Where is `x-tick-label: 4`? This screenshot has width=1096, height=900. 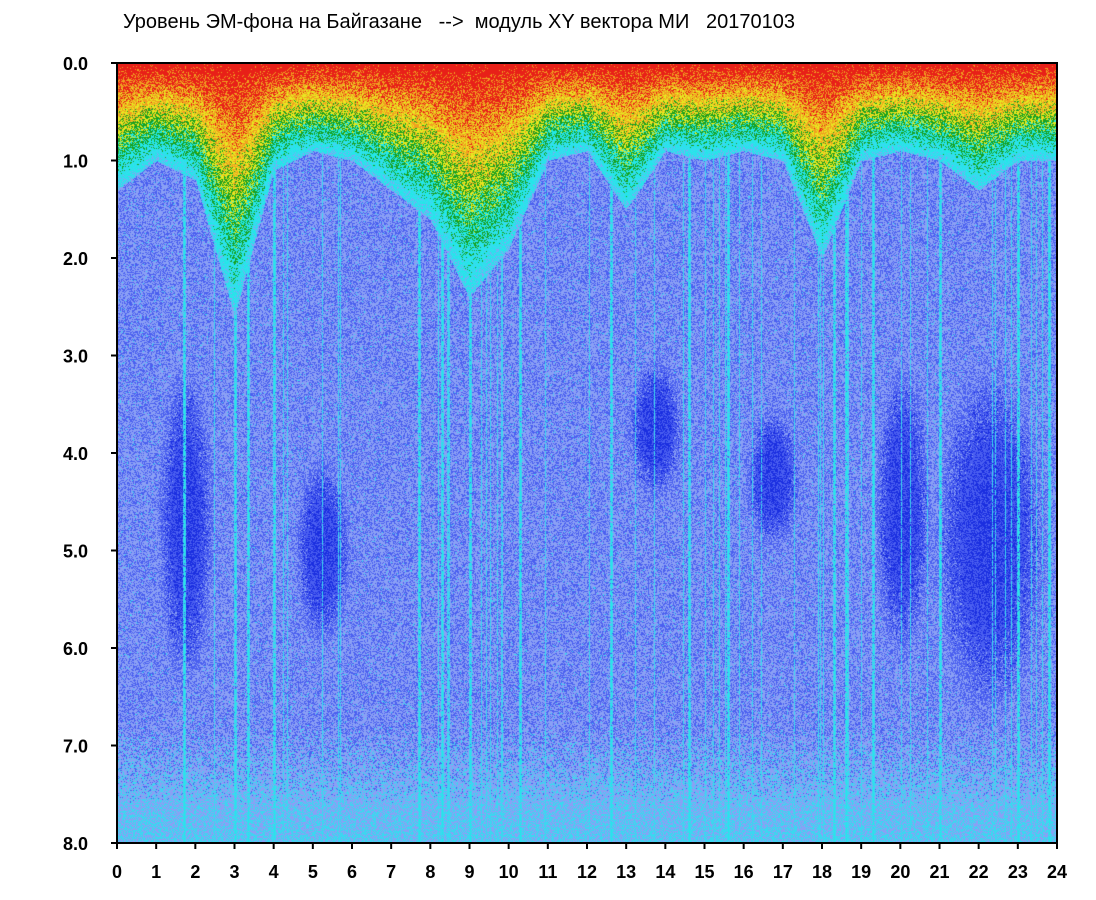 x-tick-label: 4 is located at coordinates (274, 872).